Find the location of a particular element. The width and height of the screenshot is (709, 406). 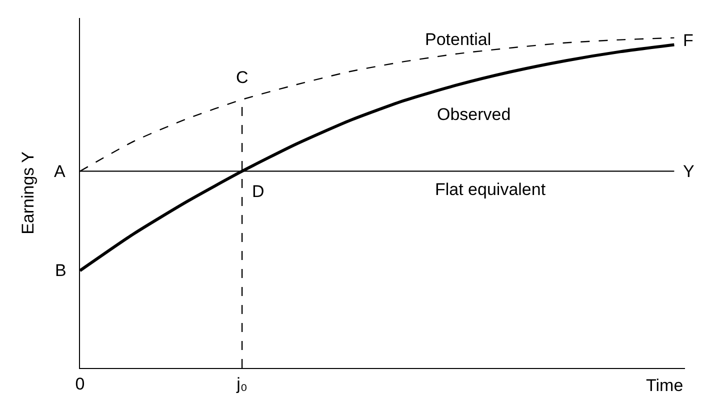

series-label: Flat equivalent is located at coordinates (490, 189).